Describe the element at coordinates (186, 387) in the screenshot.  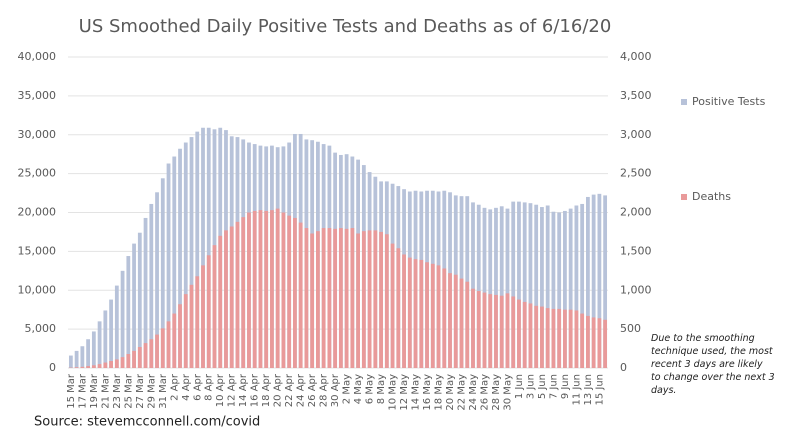
I see `x-tick-label: 4 Apr` at that location.